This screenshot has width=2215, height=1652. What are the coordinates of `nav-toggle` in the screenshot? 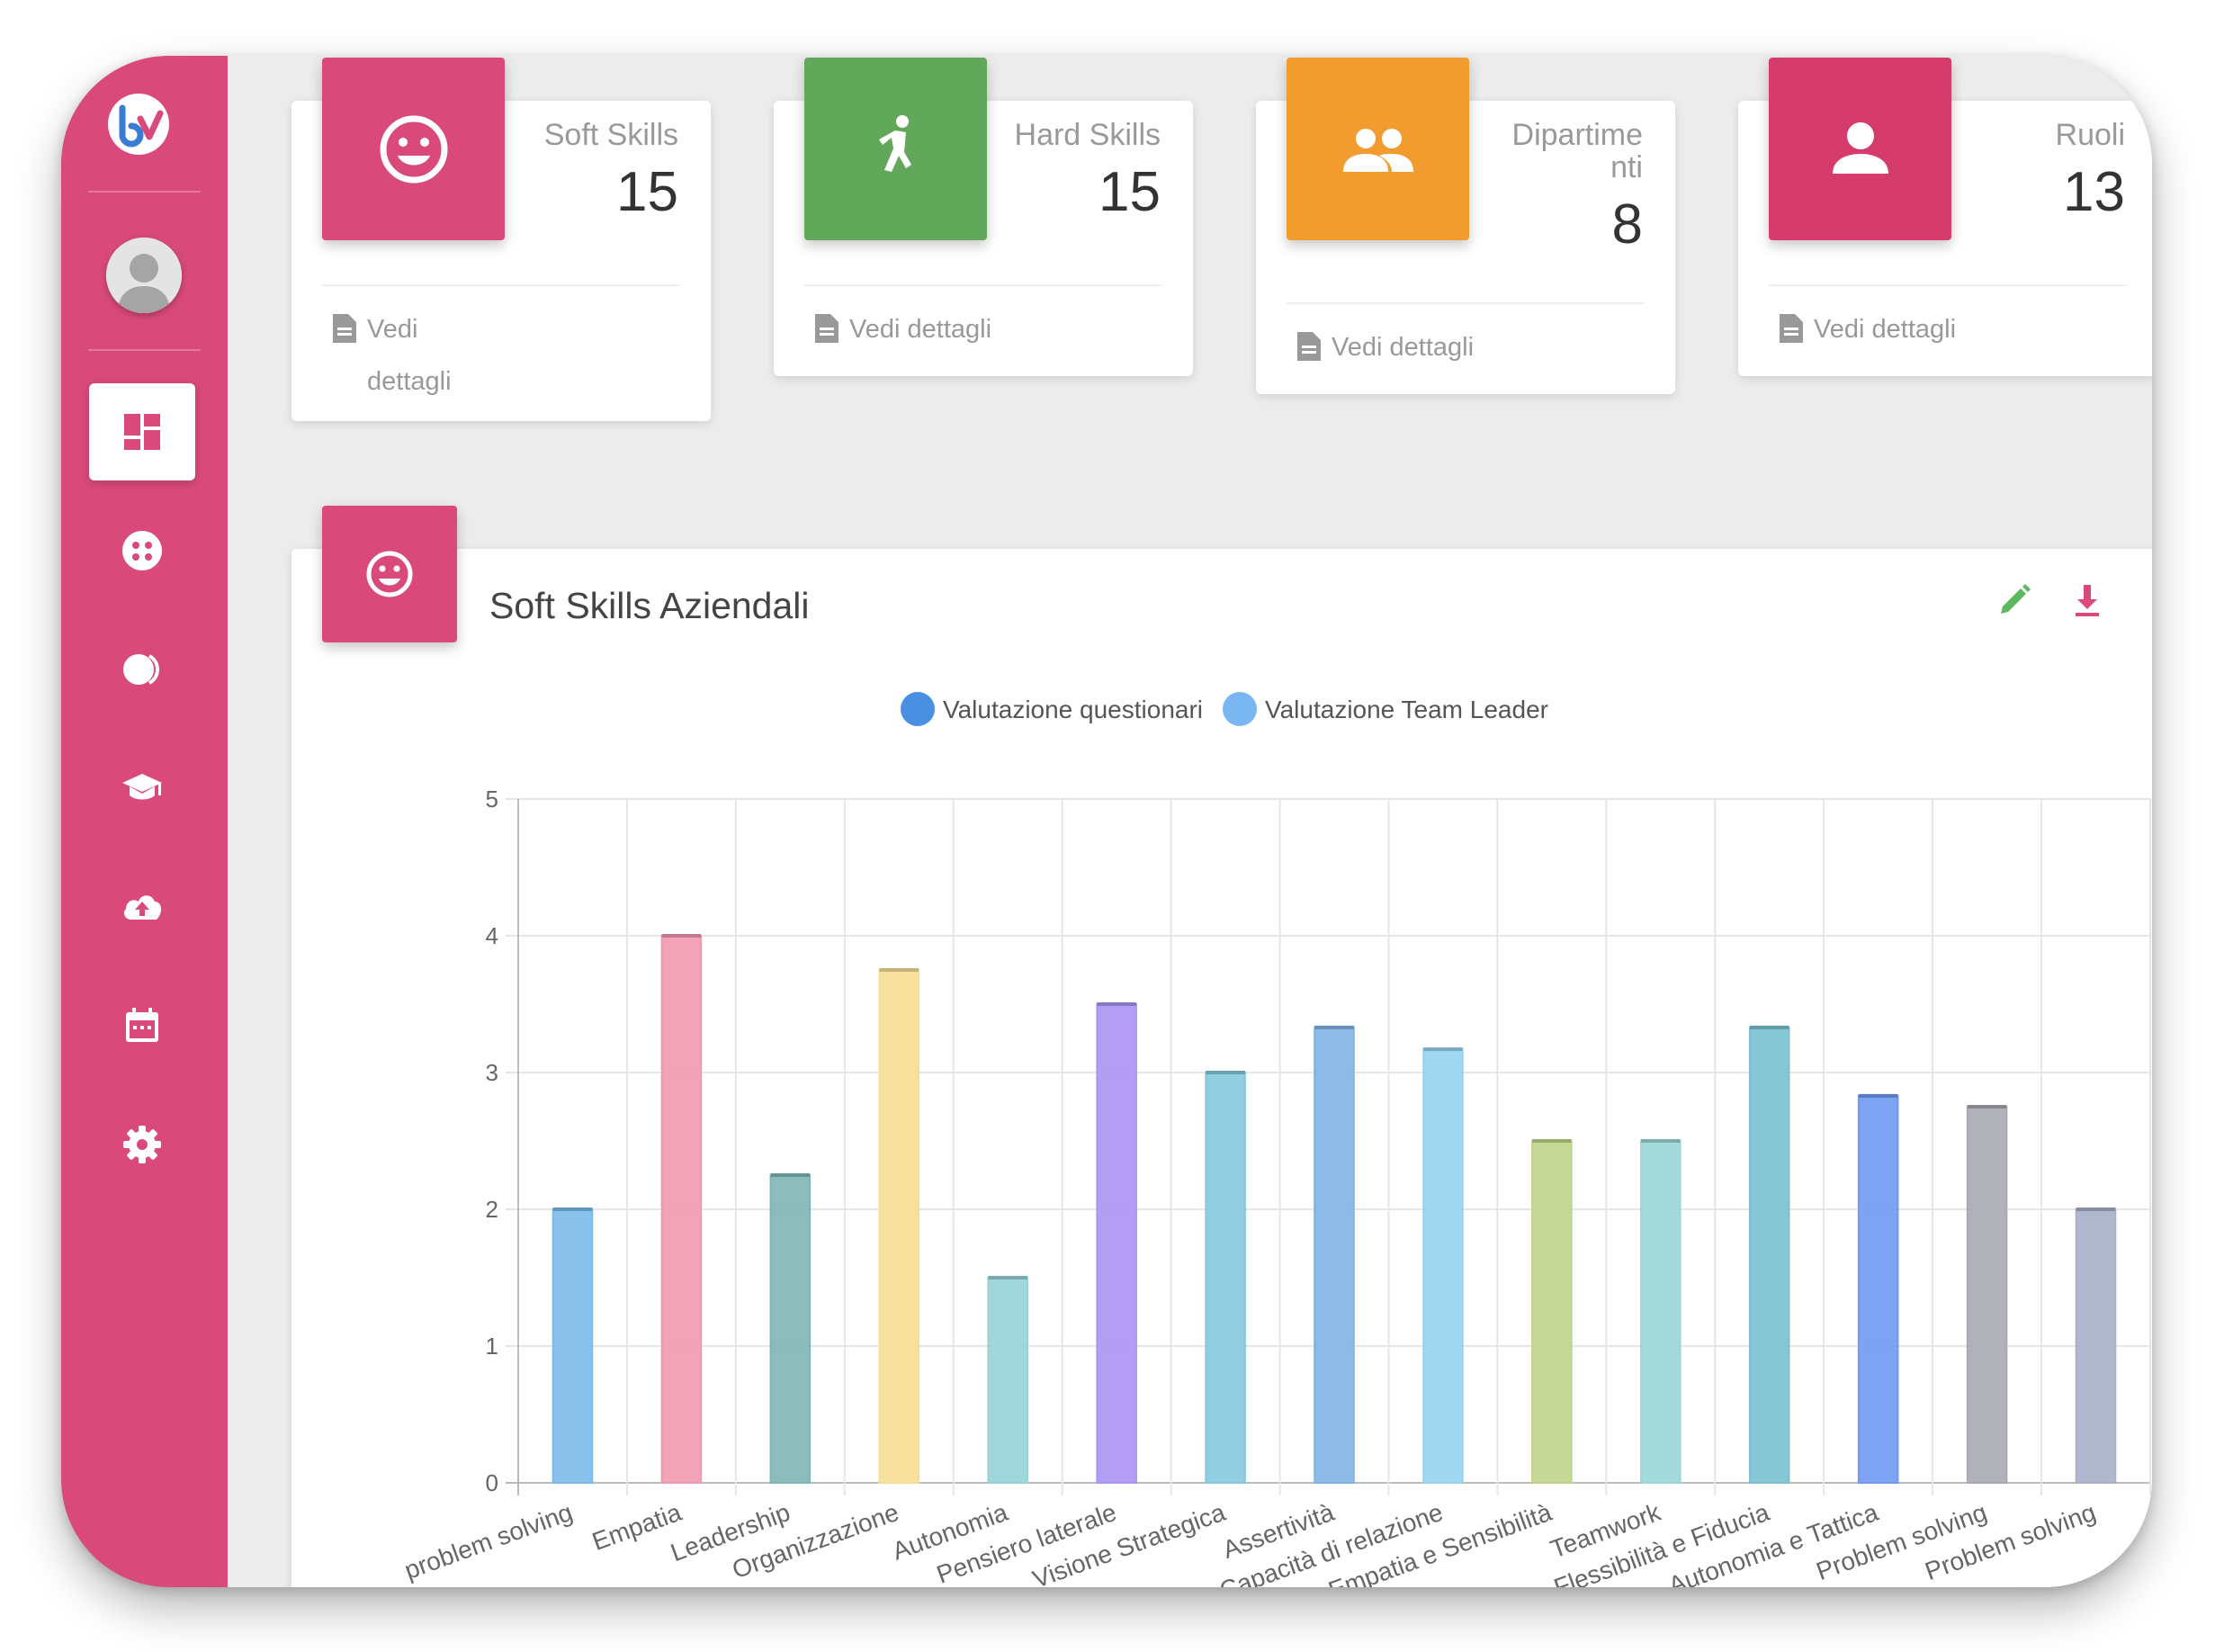 It's located at (142, 669).